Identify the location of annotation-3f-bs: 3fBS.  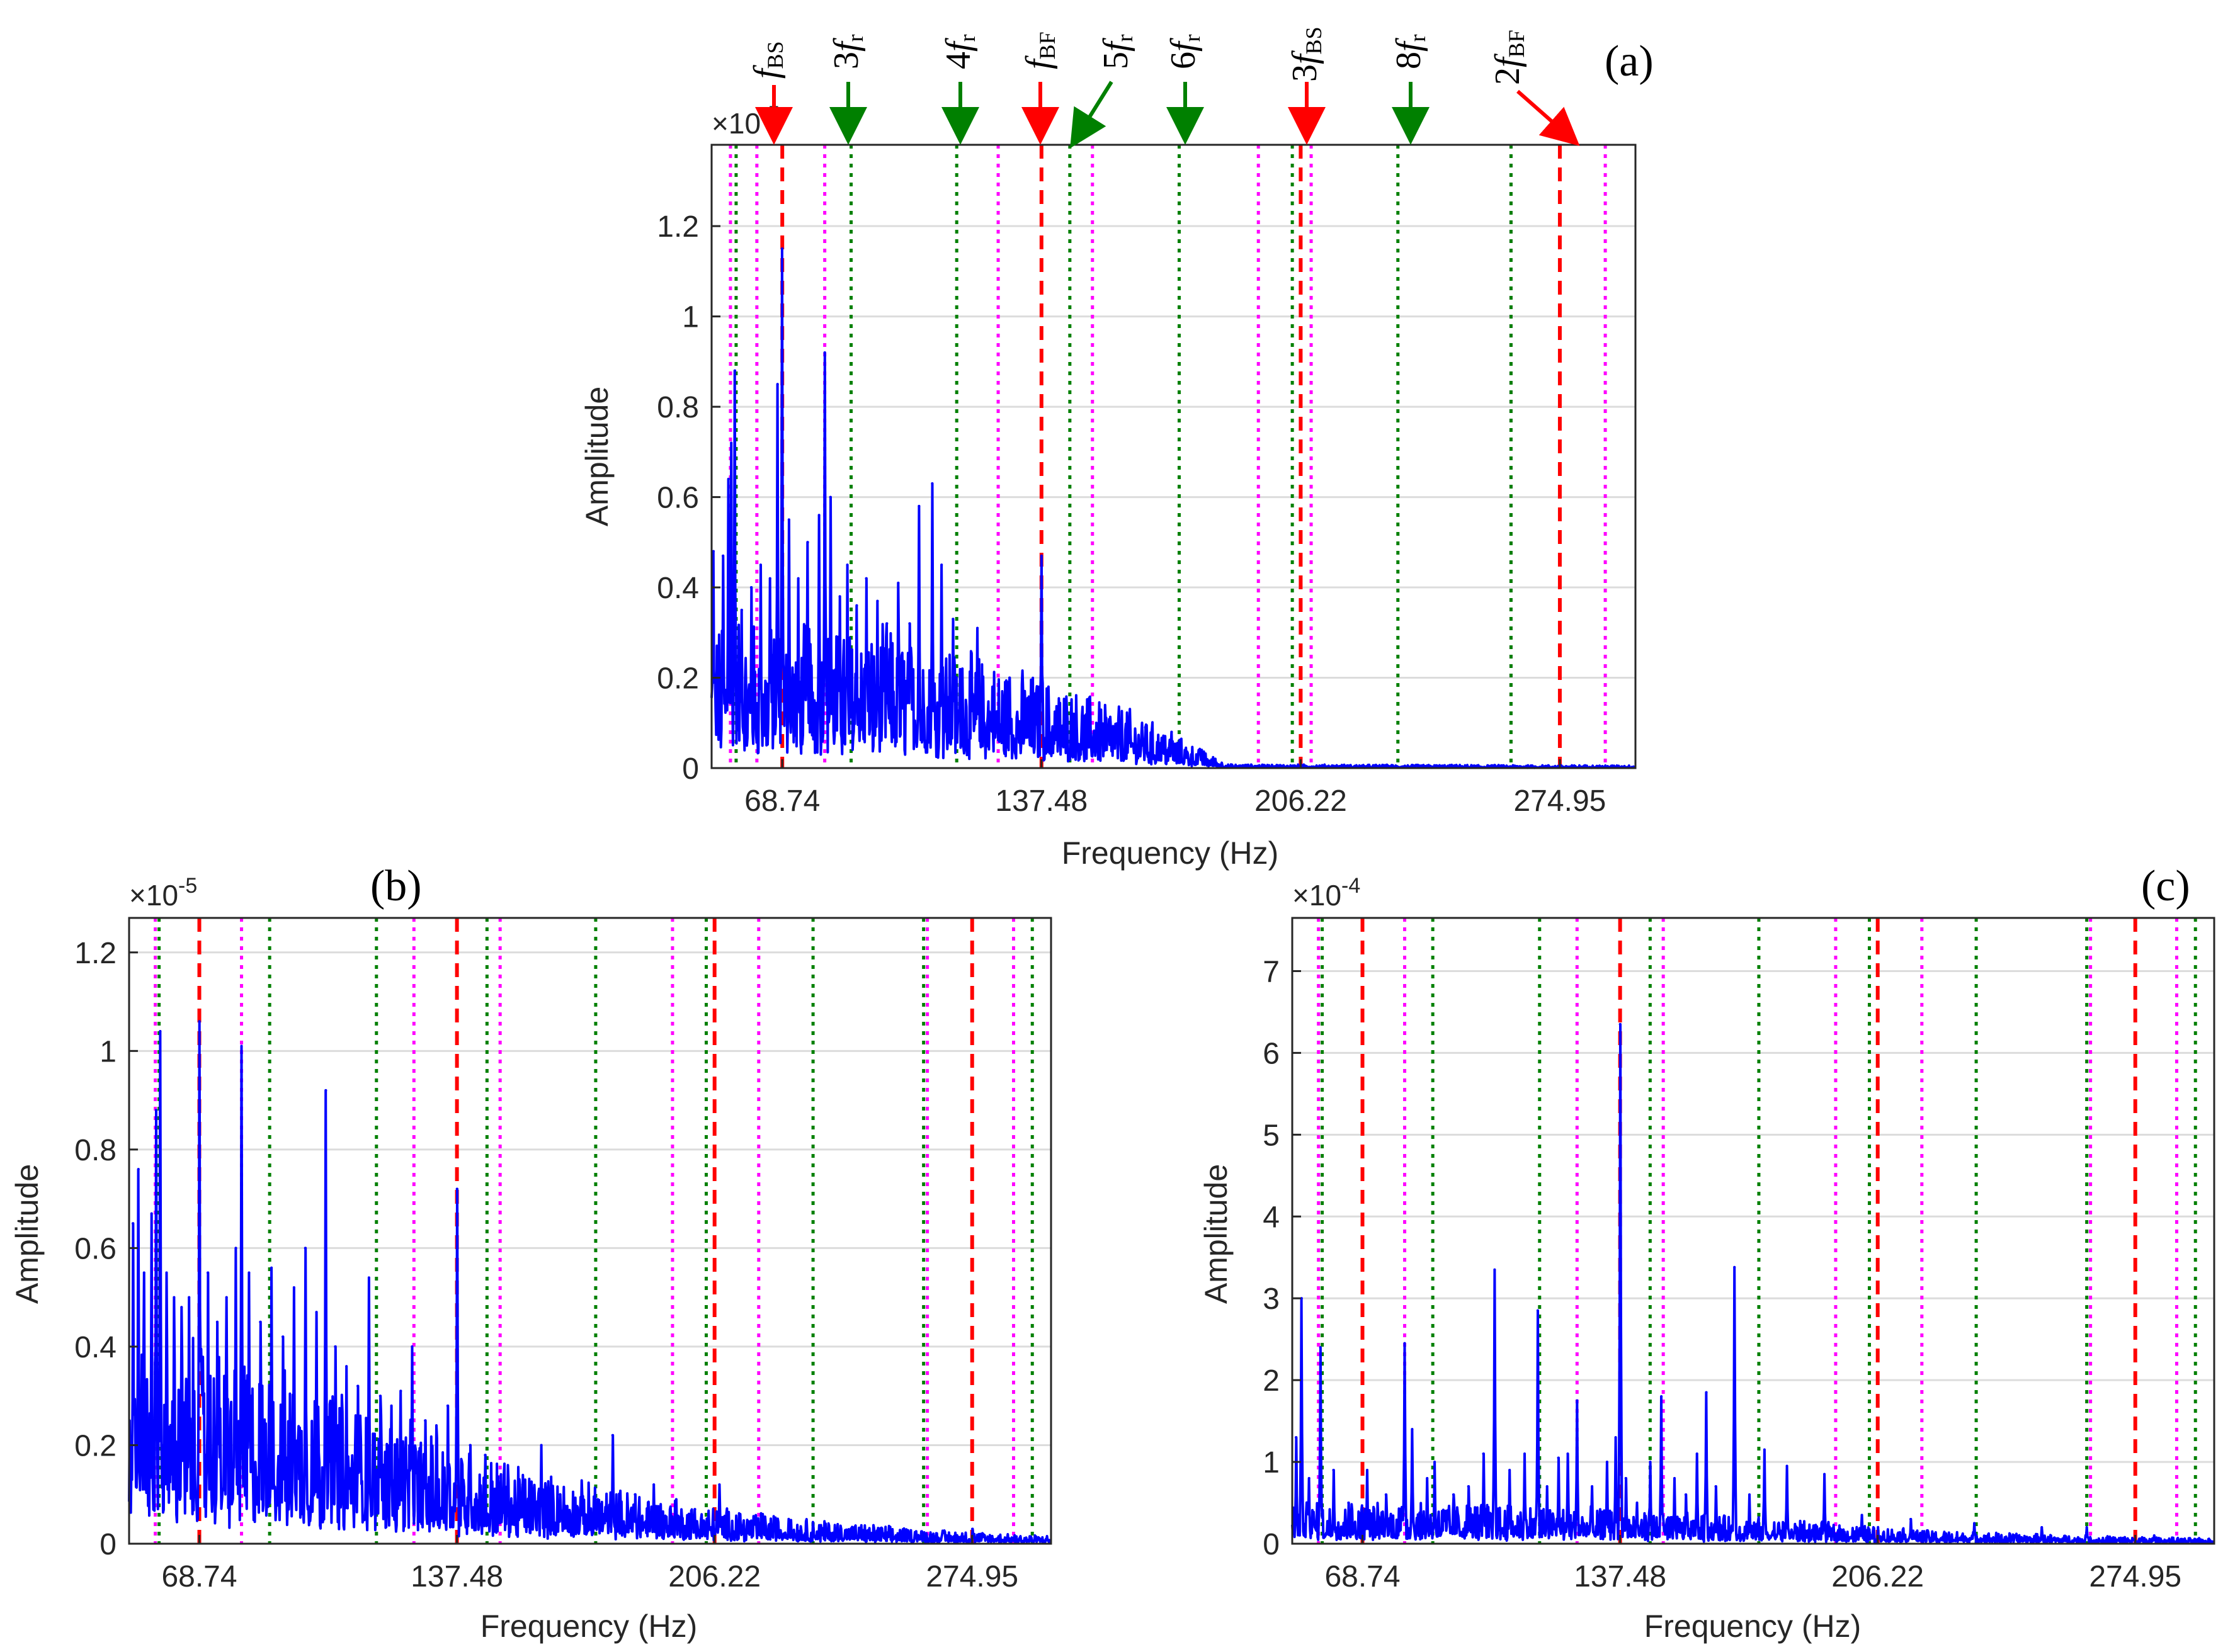
(1305, 85).